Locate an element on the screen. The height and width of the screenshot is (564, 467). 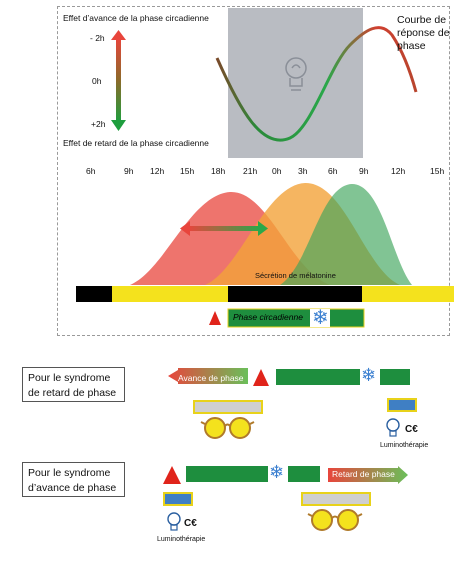
tick-label: 3h is located at coordinates (303, 171).